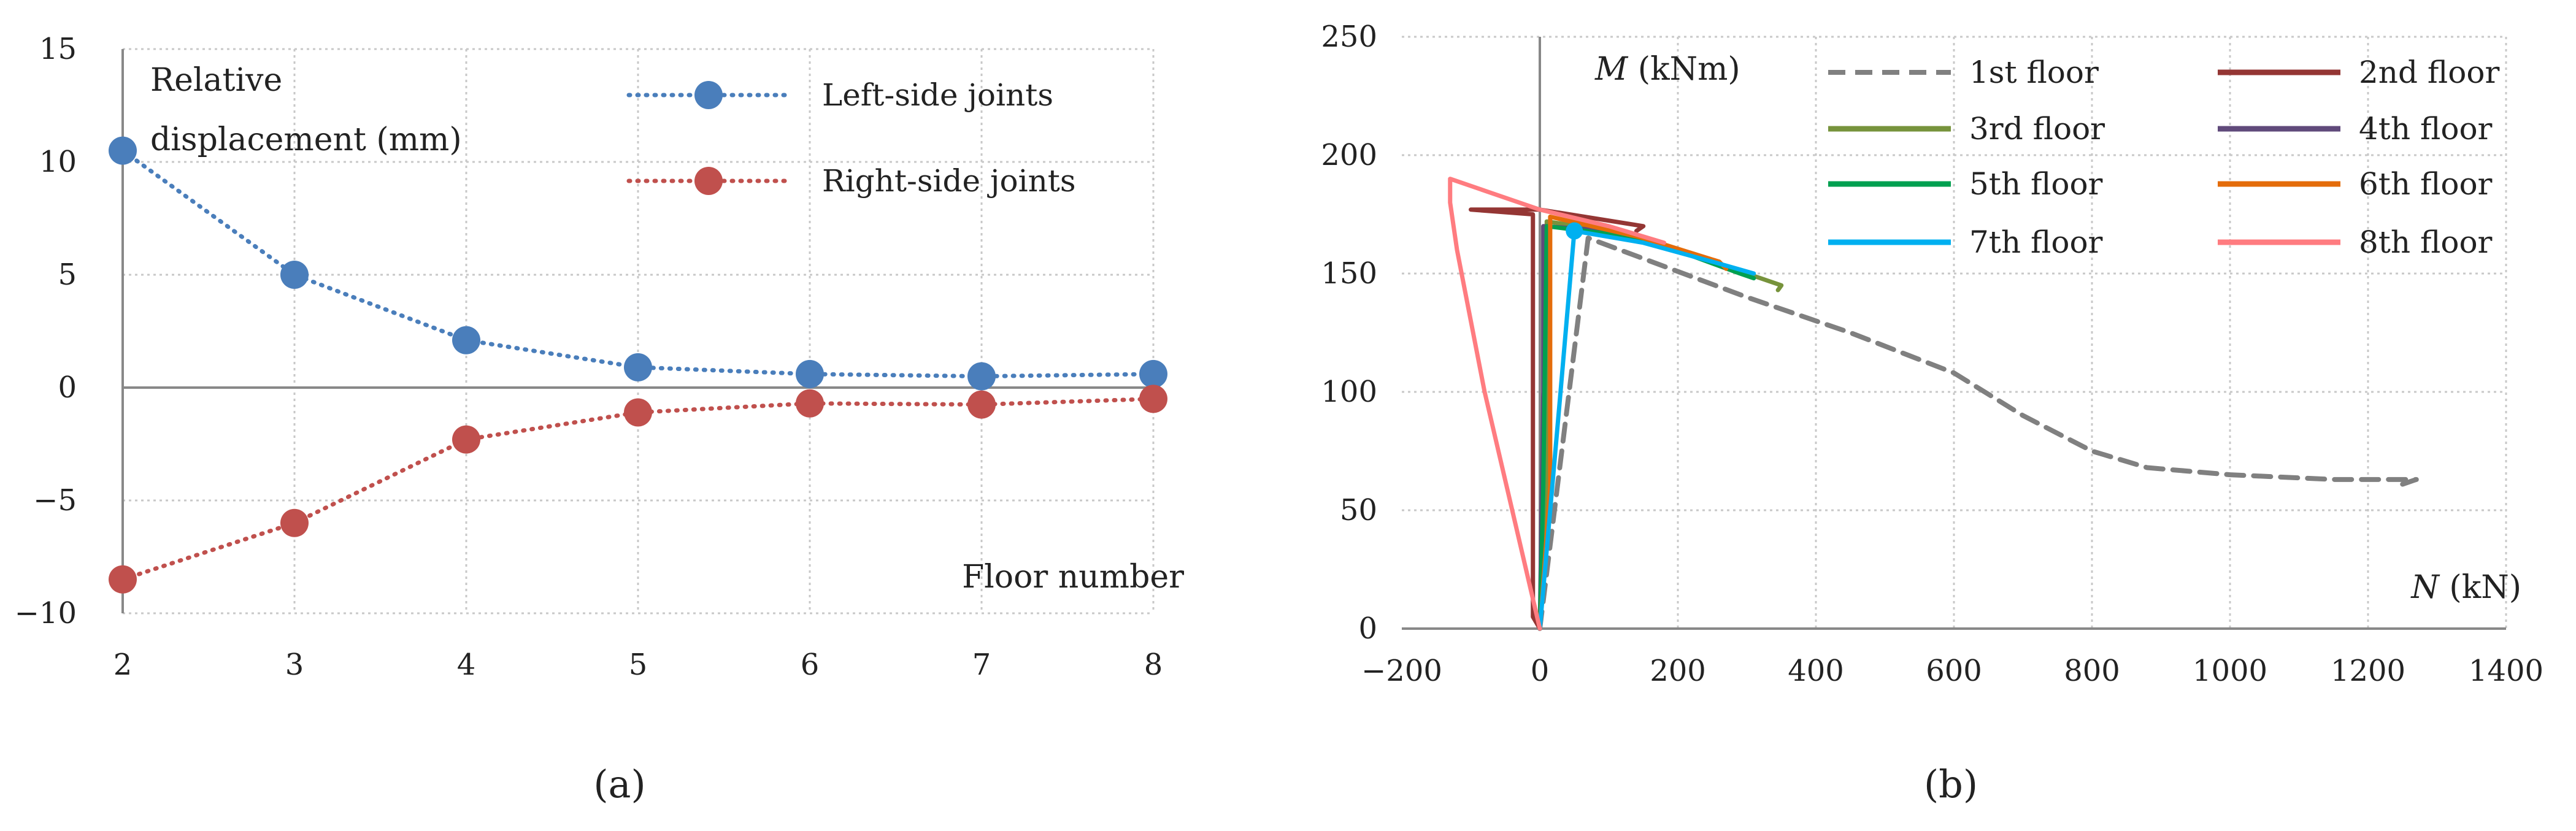  Describe the element at coordinates (1368, 628) in the screenshot. I see `panel-b-y-tick-label: 0` at that location.